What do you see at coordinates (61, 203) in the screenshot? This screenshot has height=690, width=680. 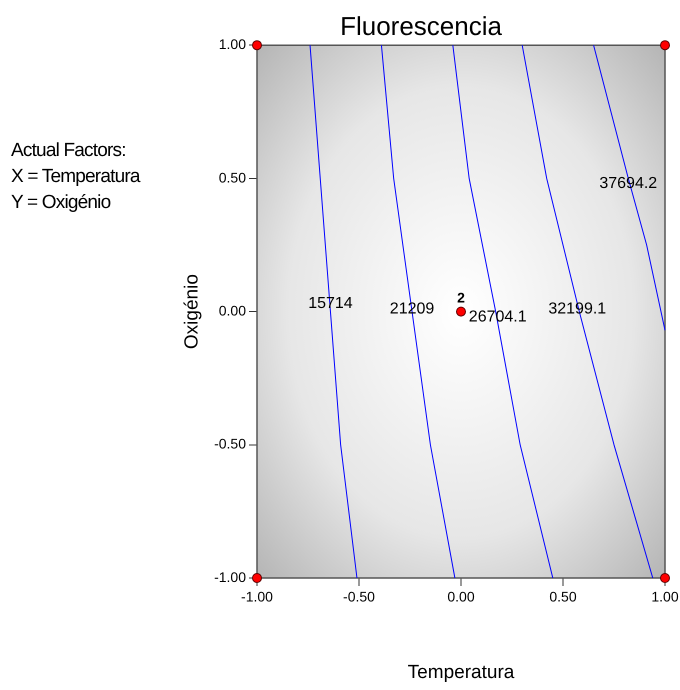 I see `text: Y = Oxigénio` at bounding box center [61, 203].